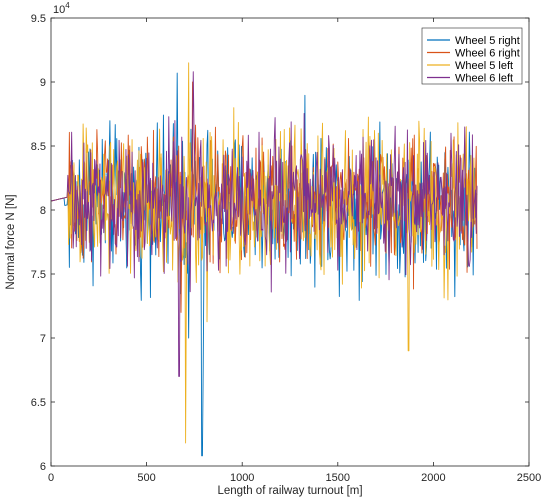 The height and width of the screenshot is (501, 550). What do you see at coordinates (242, 478) in the screenshot?
I see `x-tick-label: 1000` at bounding box center [242, 478].